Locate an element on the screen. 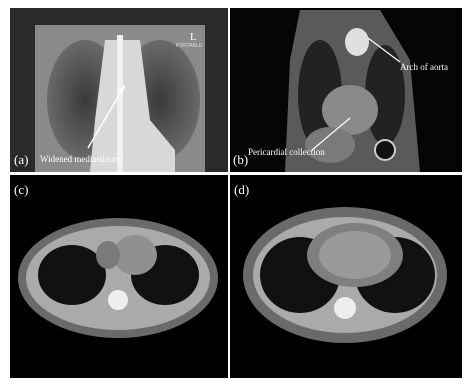  stomach is located at coordinates (385, 150).